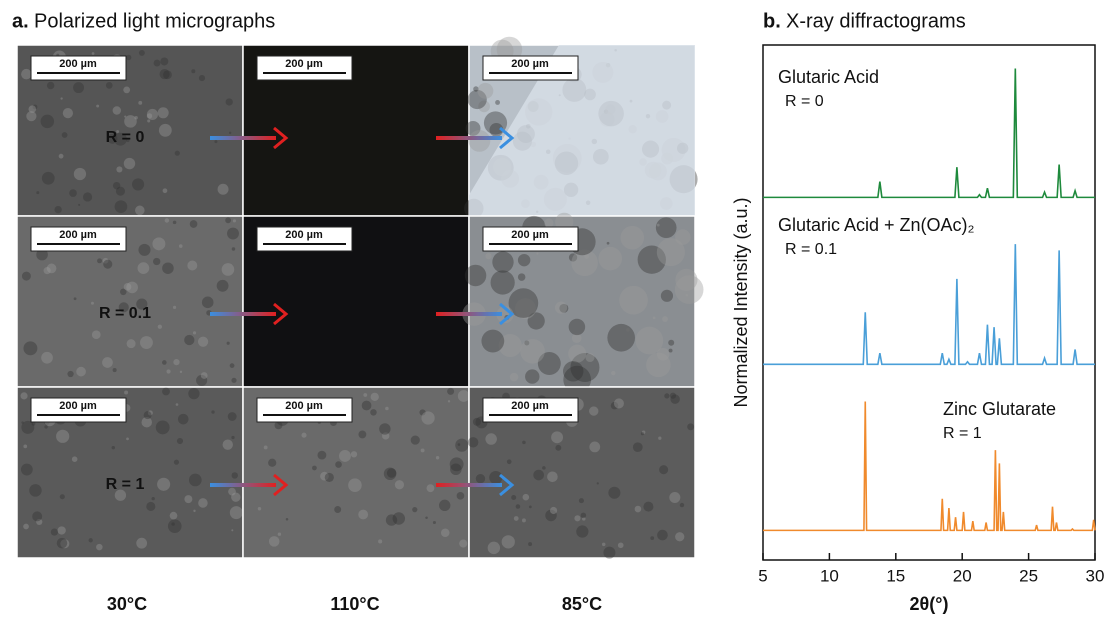 The image size is (1108, 617). Describe the element at coordinates (354, 604) in the screenshot. I see `column-label: 110°C` at that location.